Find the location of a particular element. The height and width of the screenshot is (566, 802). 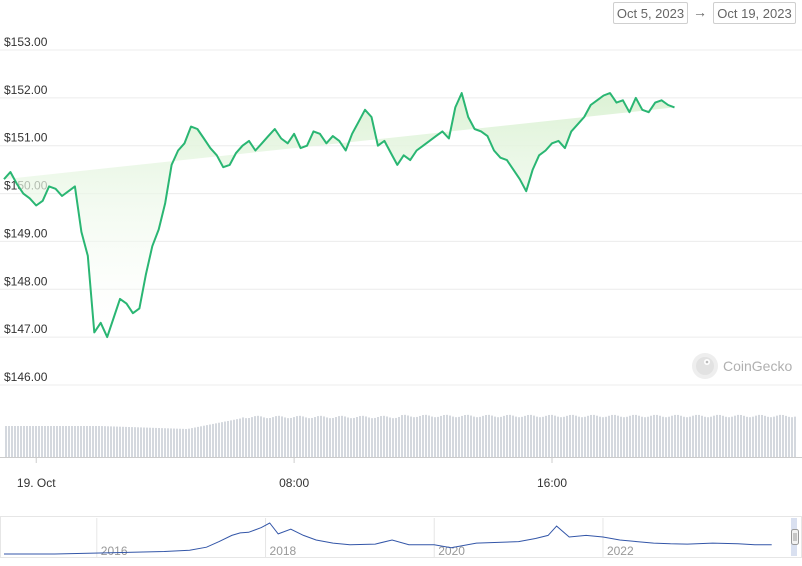

navigator-line is located at coordinates (388, 538).